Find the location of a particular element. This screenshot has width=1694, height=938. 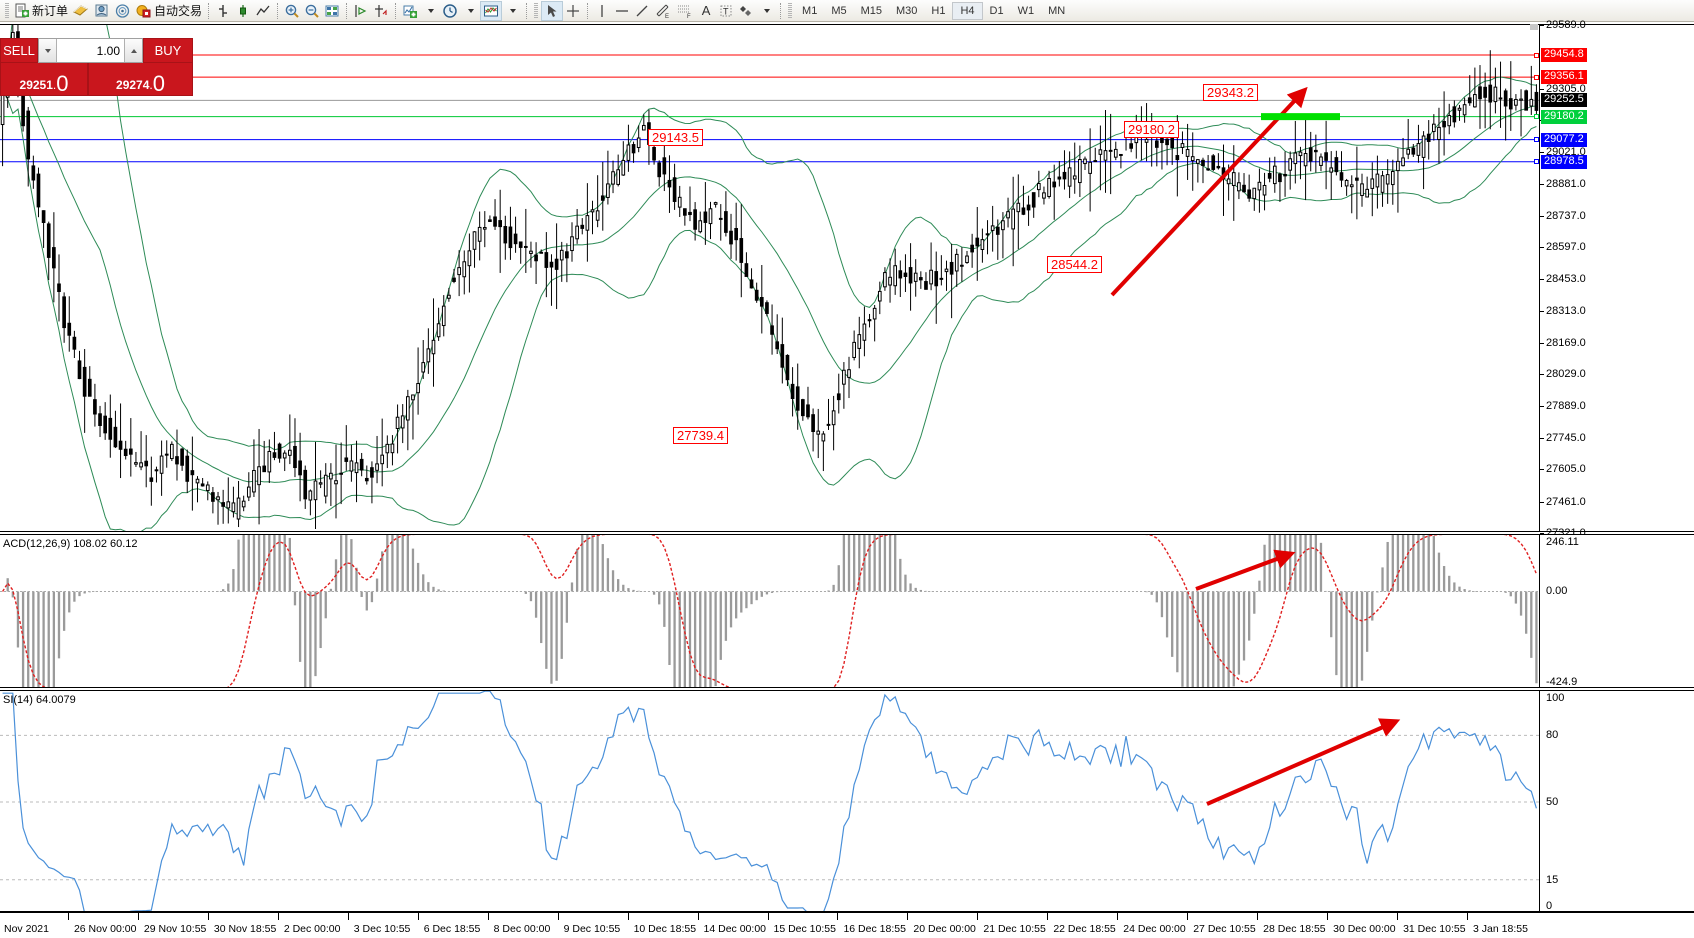

vertical-line-icon is located at coordinates (602, 11).